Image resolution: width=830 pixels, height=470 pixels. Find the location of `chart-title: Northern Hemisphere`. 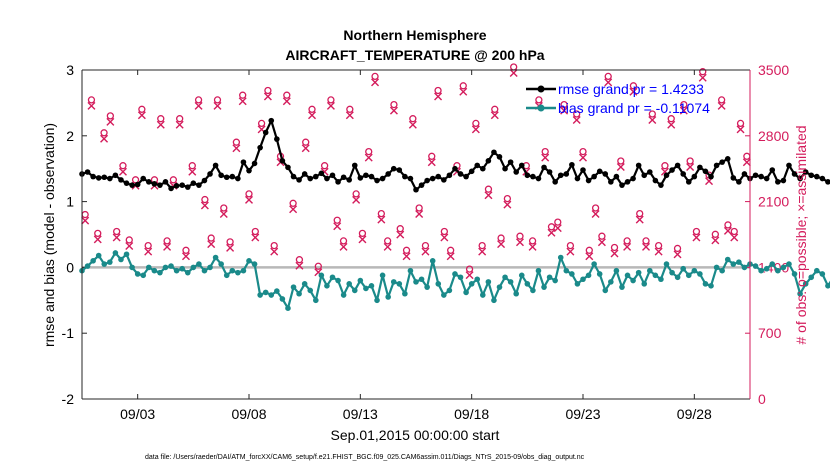

chart-title: Northern Hemisphere is located at coordinates (414, 35).